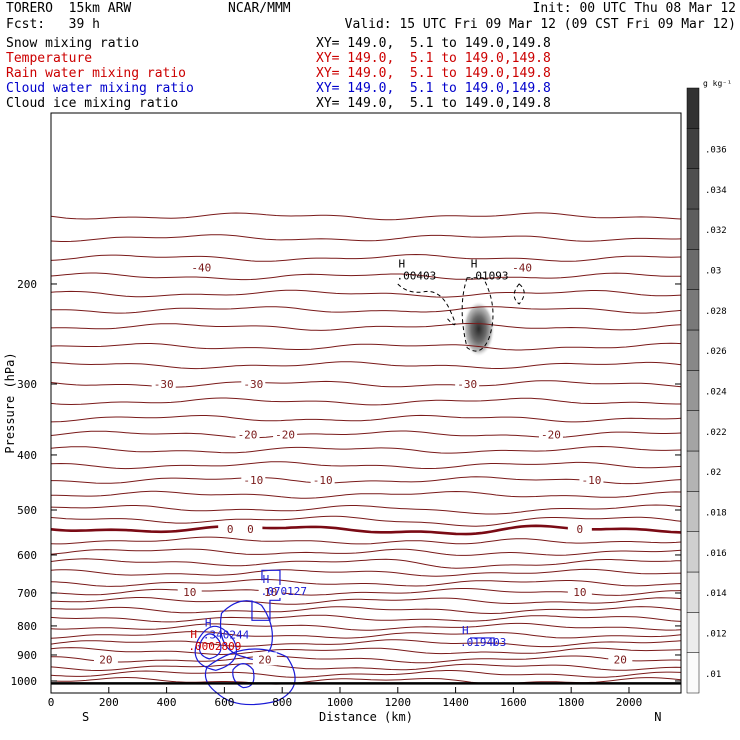 The width and height of the screenshot is (740, 740). I want to click on field-xy-temperature: XY= 149.0, 5.1 to 149.0,149.8, so click(433, 58).